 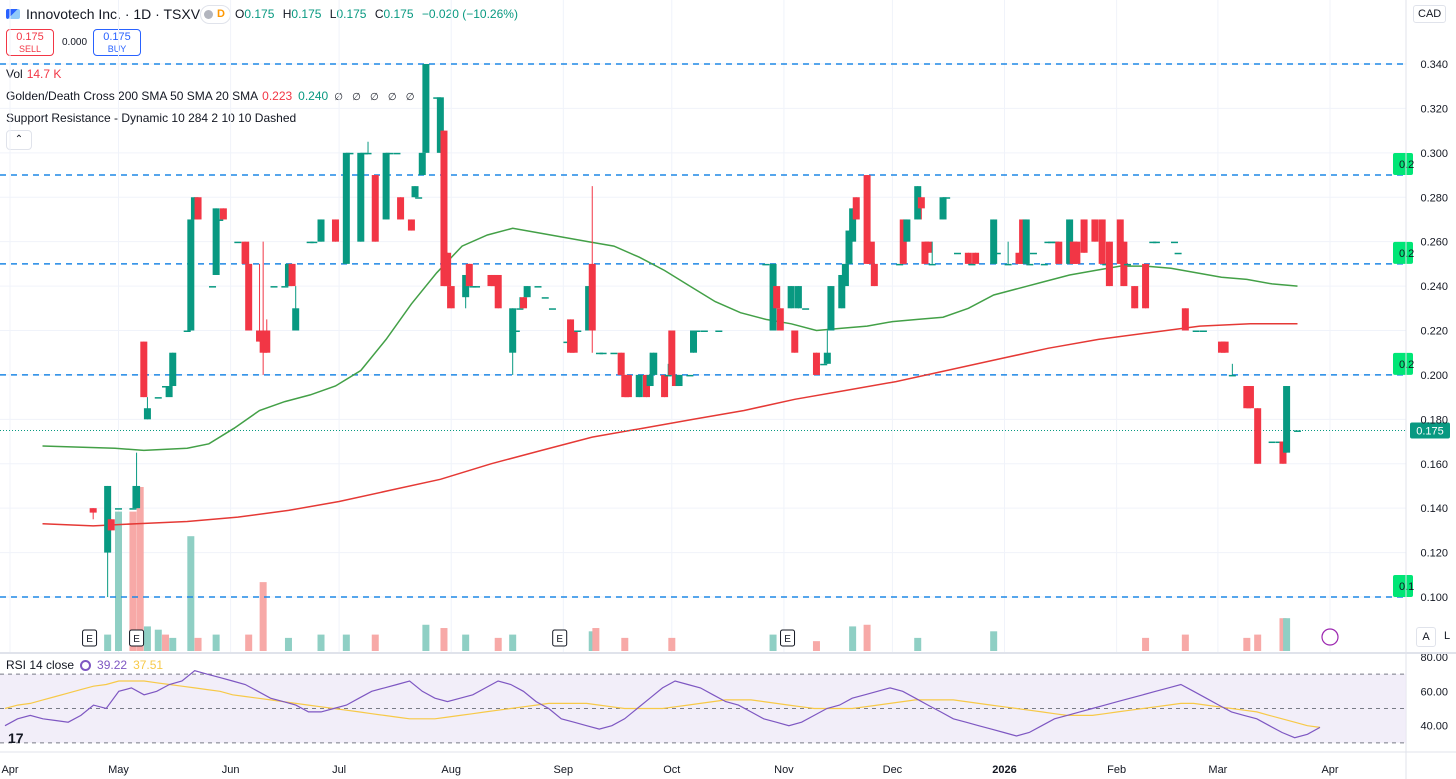 What do you see at coordinates (1426, 637) in the screenshot?
I see `auto-scale-button: A` at bounding box center [1426, 637].